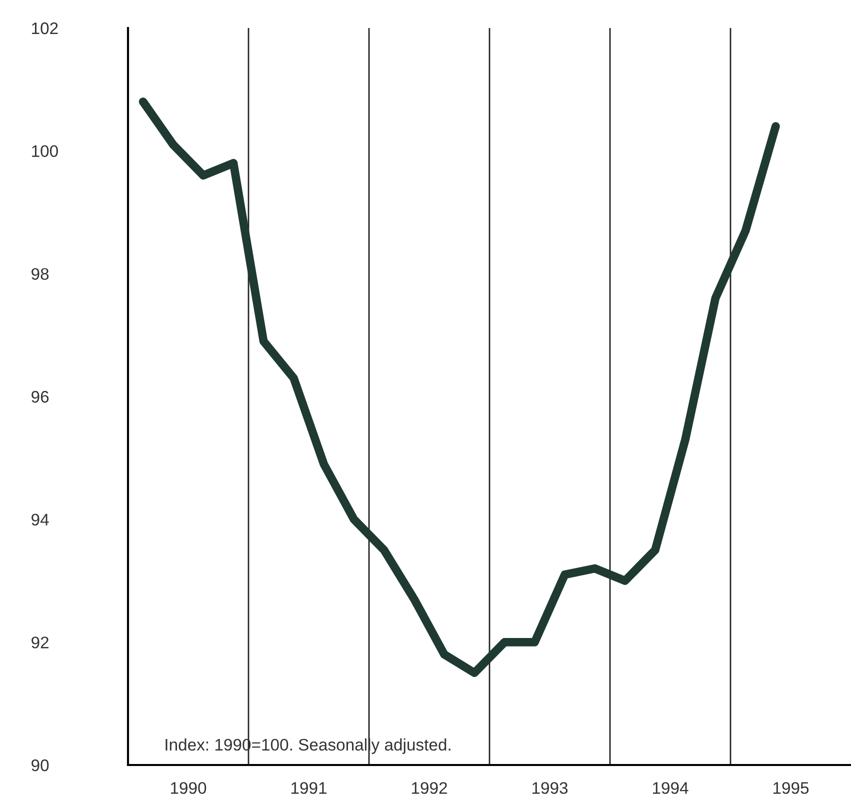 The width and height of the screenshot is (851, 811). Describe the element at coordinates (670, 788) in the screenshot. I see `x-tick-label: 1994` at that location.